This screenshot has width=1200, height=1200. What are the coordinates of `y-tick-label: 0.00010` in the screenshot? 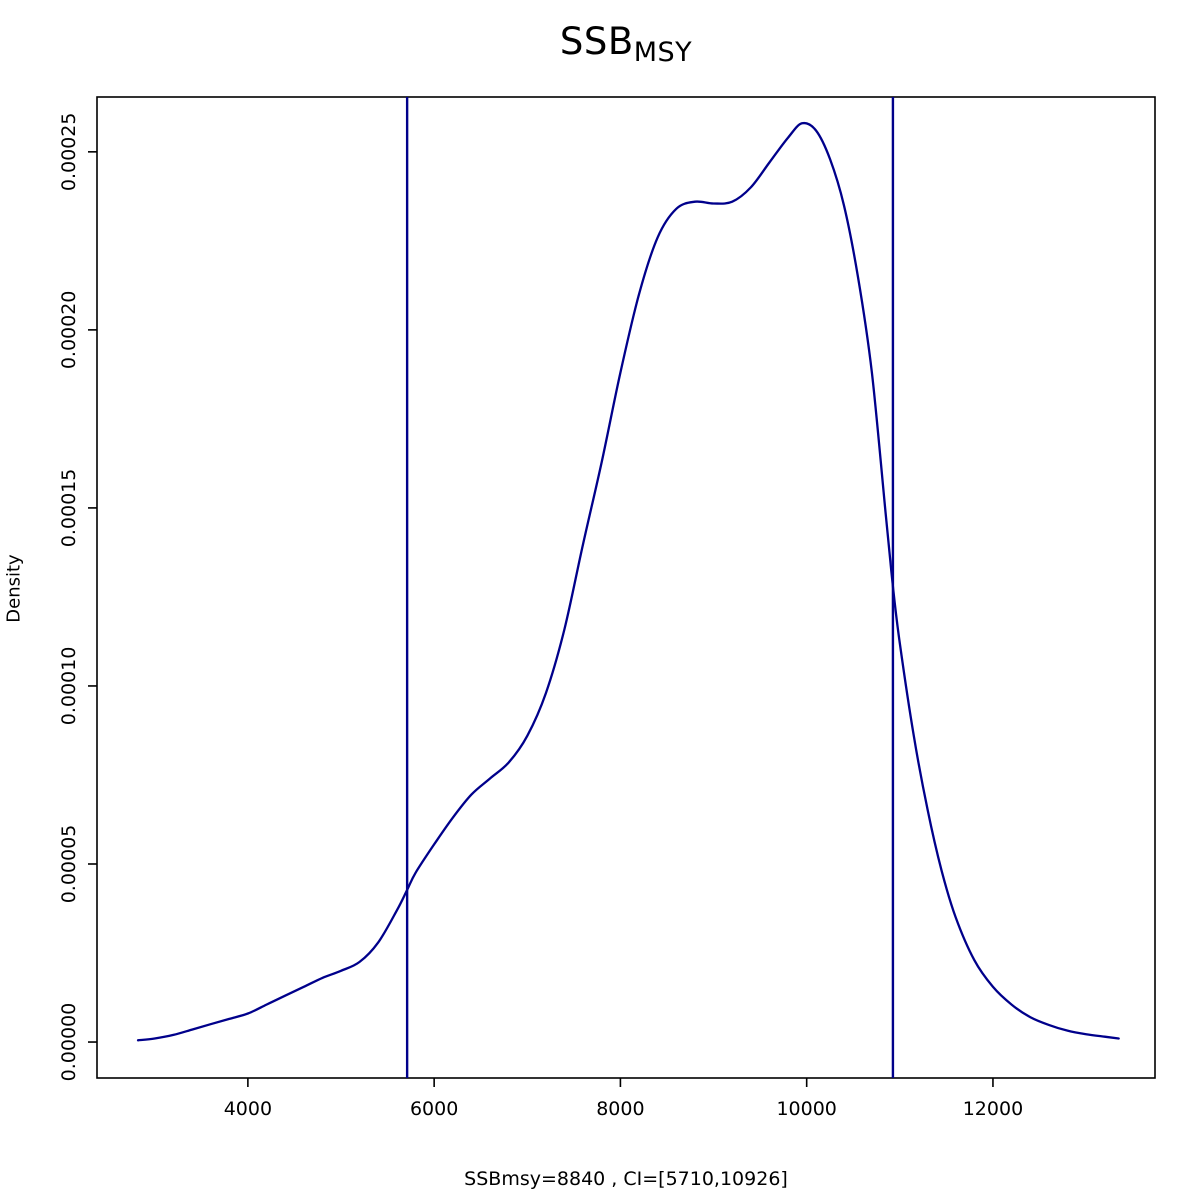 It's located at (69, 686).